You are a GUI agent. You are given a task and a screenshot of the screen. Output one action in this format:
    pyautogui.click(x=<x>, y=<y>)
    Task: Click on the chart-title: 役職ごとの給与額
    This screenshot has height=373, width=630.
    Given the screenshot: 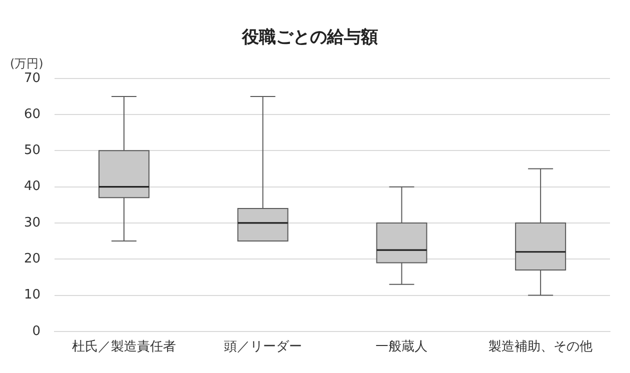 What is the action you would take?
    pyautogui.click(x=309, y=38)
    